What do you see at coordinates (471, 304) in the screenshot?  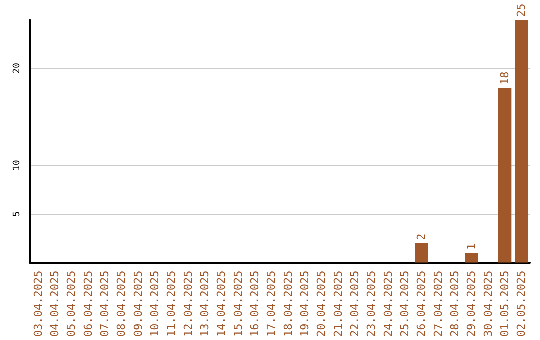 I see `x-tick-label: 29.04.2025` at bounding box center [471, 304].